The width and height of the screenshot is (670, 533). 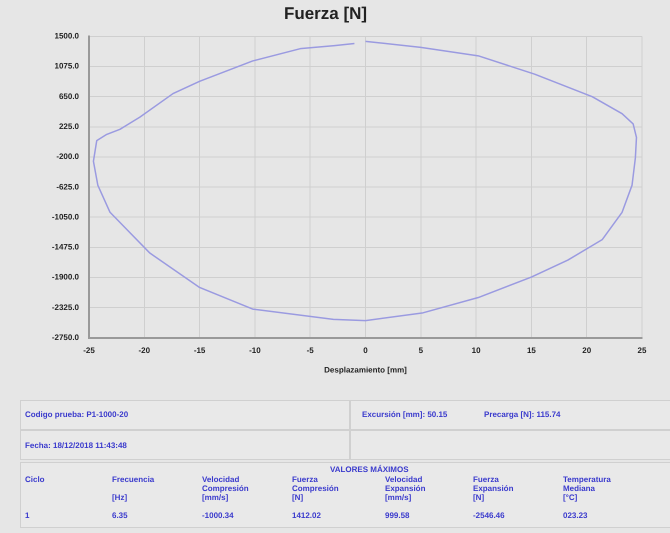 I want to click on text: 6.35, so click(x=120, y=515).